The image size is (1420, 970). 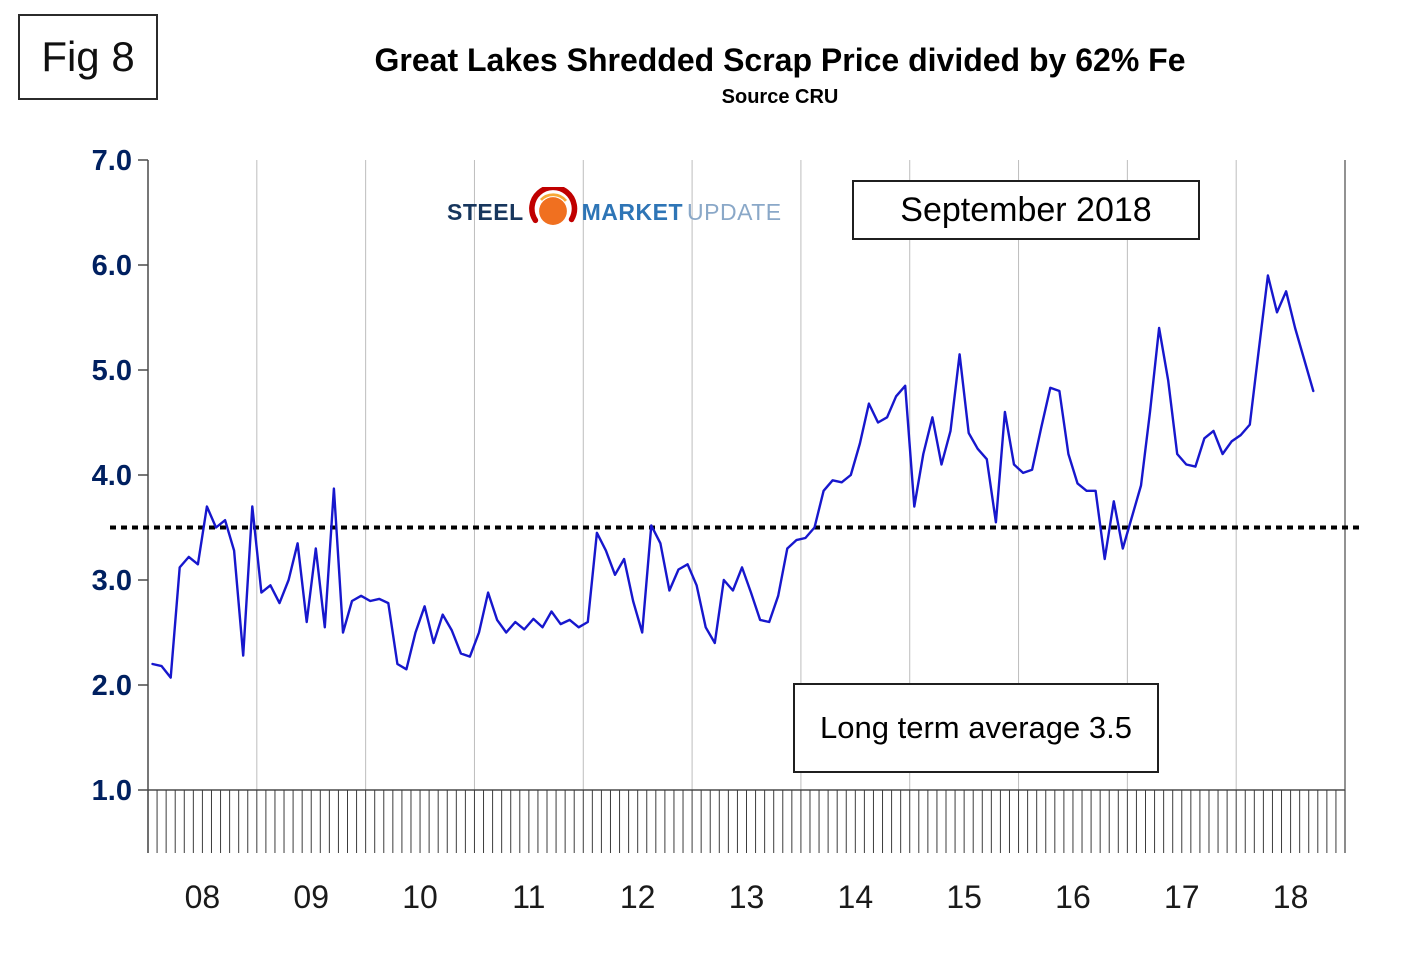 What do you see at coordinates (112, 371) in the screenshot?
I see `y-axis-label: 5.0` at bounding box center [112, 371].